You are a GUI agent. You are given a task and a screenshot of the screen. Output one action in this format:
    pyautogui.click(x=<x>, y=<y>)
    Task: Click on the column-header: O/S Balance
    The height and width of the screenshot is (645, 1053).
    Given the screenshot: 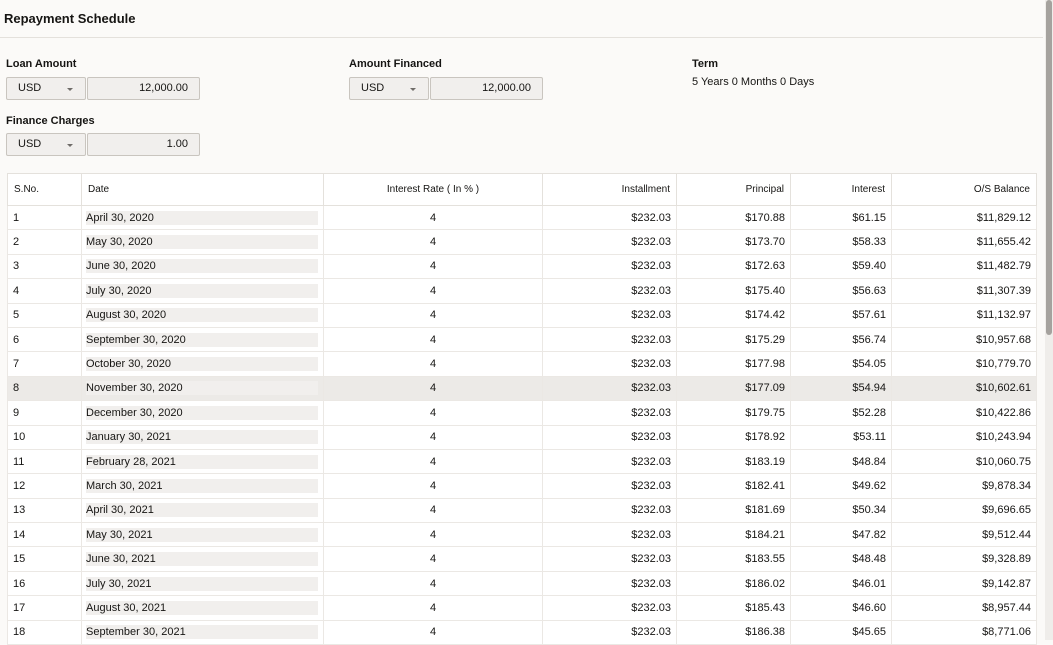 What is the action you would take?
    pyautogui.click(x=964, y=189)
    